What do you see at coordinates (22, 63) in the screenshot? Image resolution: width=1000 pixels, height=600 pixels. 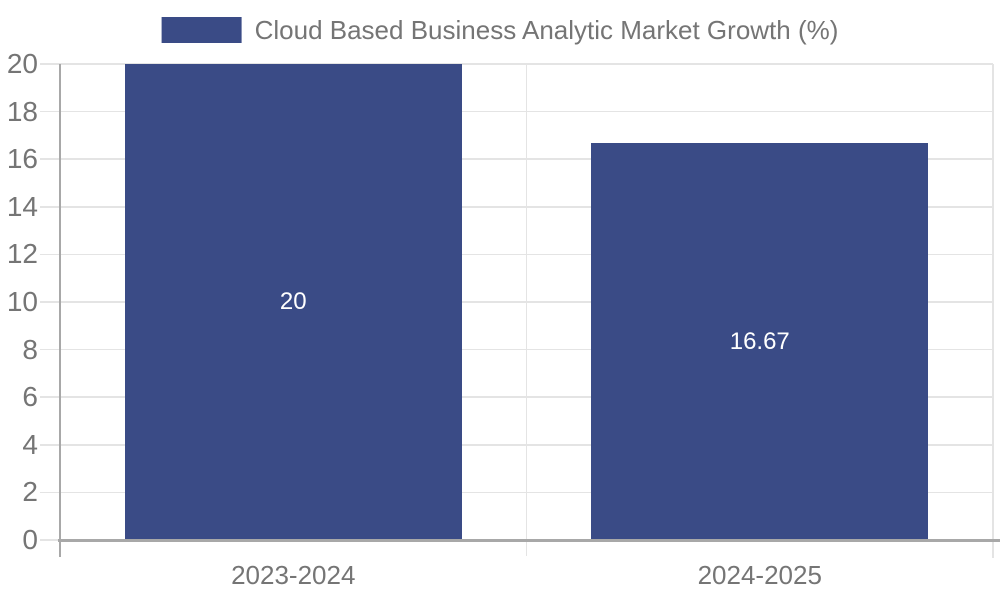 I see `y-tick-label: 20` at bounding box center [22, 63].